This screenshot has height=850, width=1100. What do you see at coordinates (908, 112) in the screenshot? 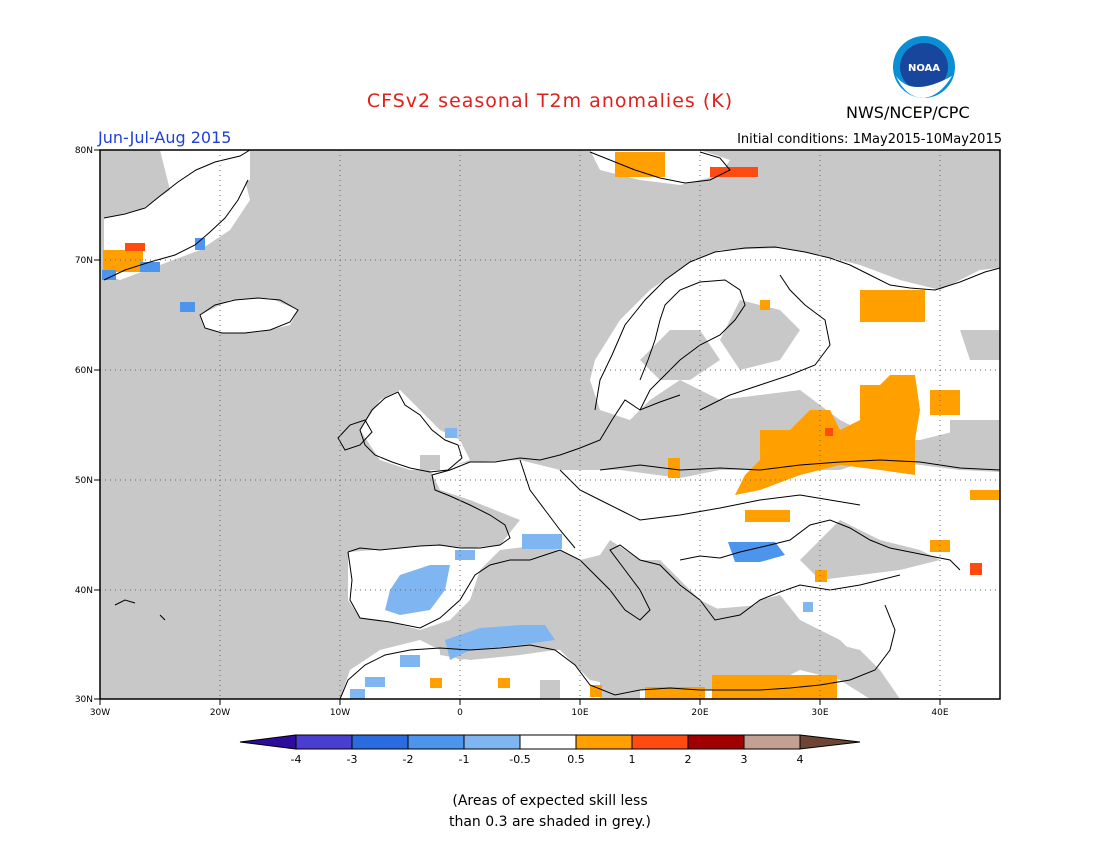
I see `agency-label: NWS/NCEP/CPC` at bounding box center [908, 112].